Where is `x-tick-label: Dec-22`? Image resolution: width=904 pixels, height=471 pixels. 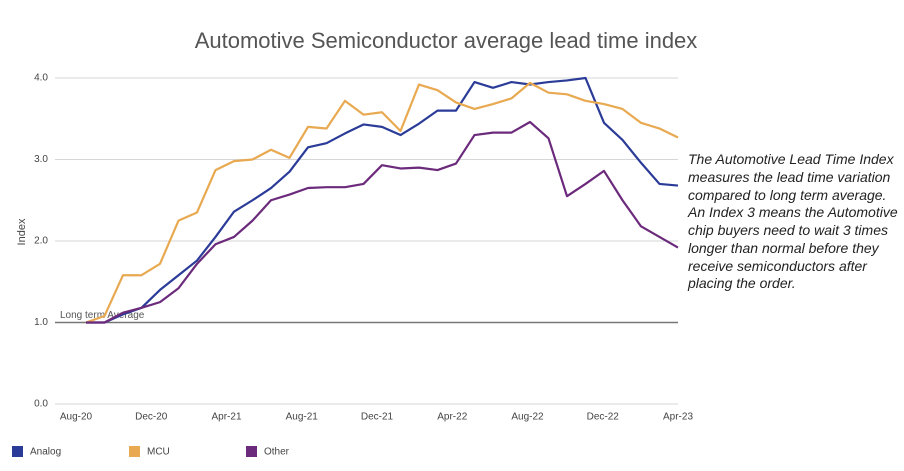
x-tick-label: Dec-22 is located at coordinates (603, 417).